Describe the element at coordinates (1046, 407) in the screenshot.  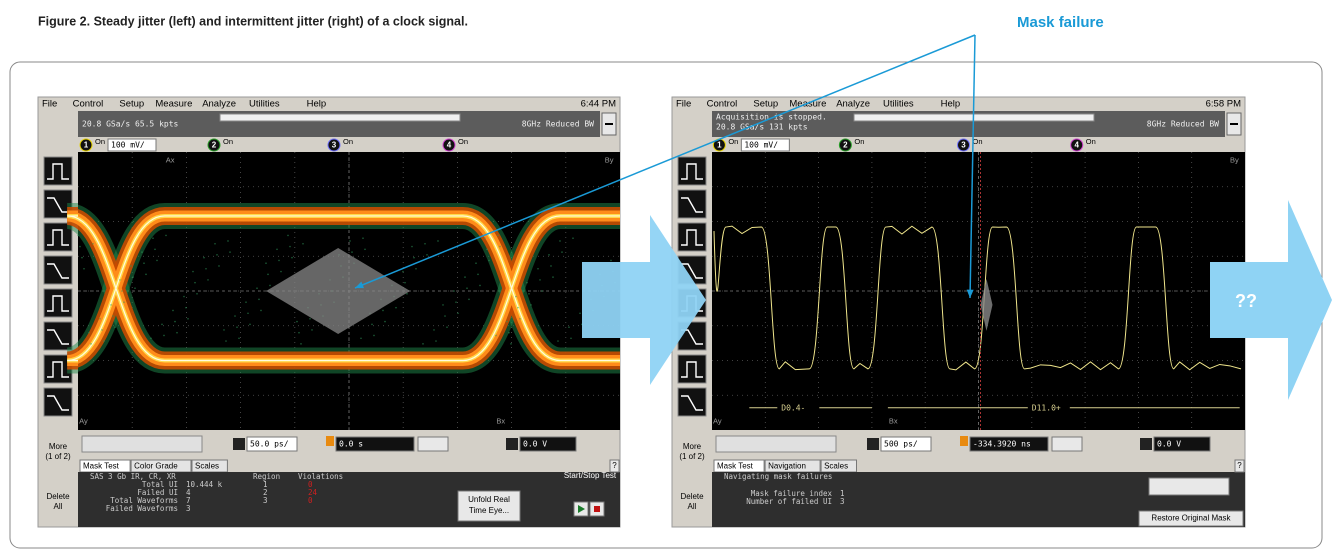
I see `bus-label: D11.0+` at that location.